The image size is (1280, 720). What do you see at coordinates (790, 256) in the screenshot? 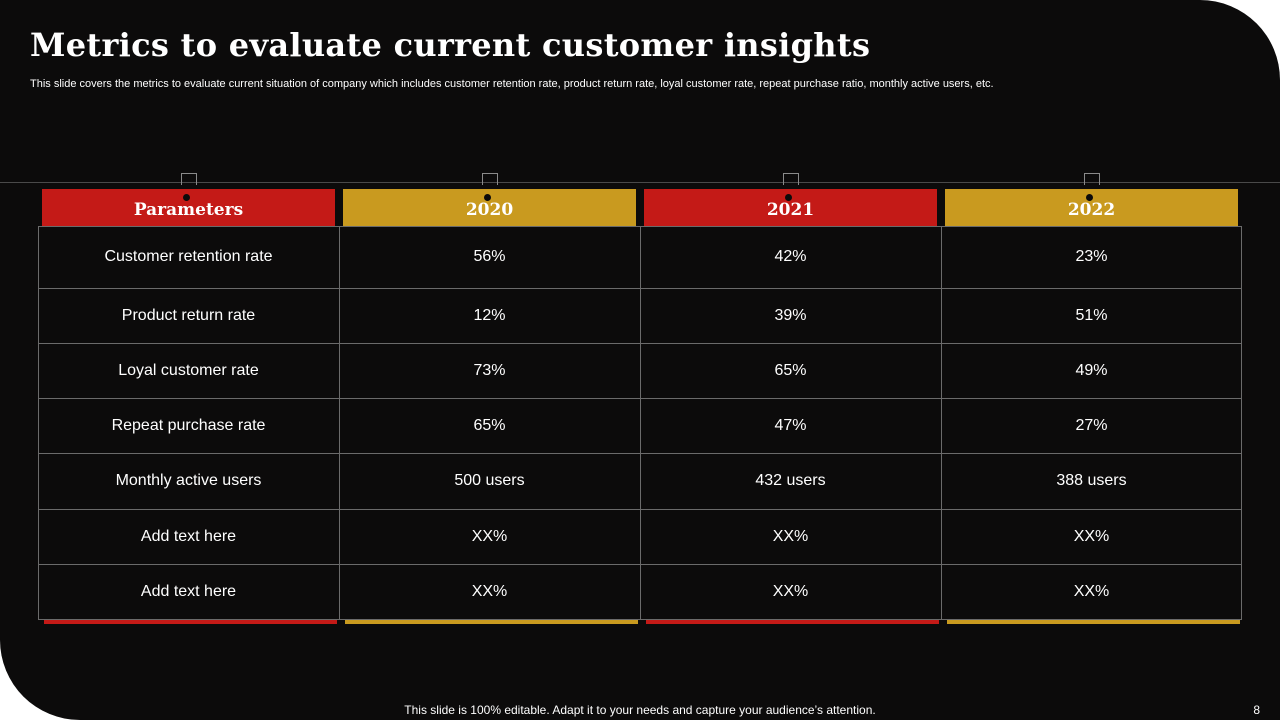
I see `value-cell: 42%` at bounding box center [790, 256].